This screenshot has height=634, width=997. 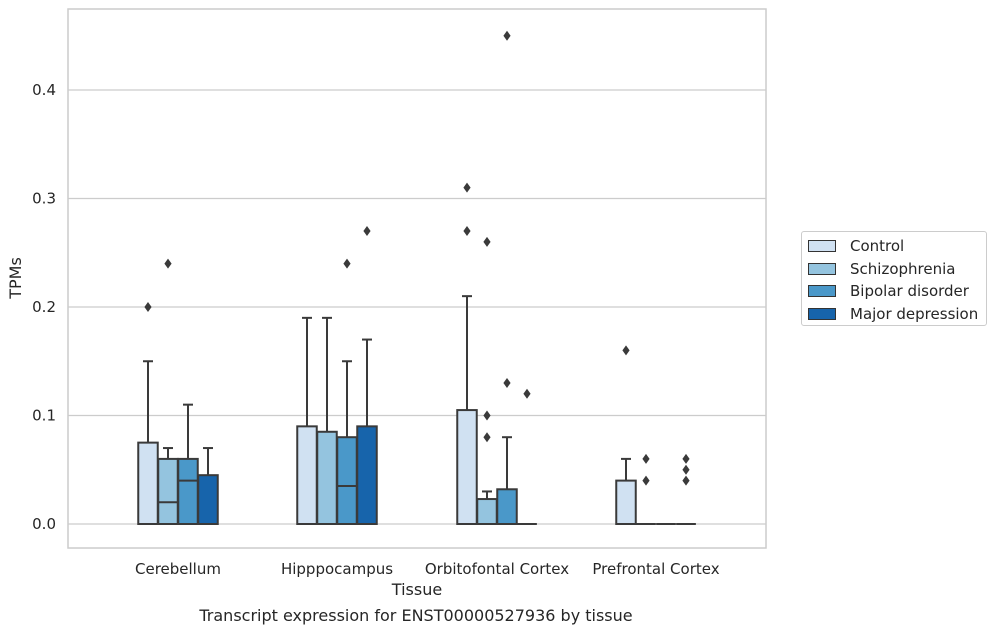 I want to click on x-axis-label: Tissue, so click(x=416, y=589).